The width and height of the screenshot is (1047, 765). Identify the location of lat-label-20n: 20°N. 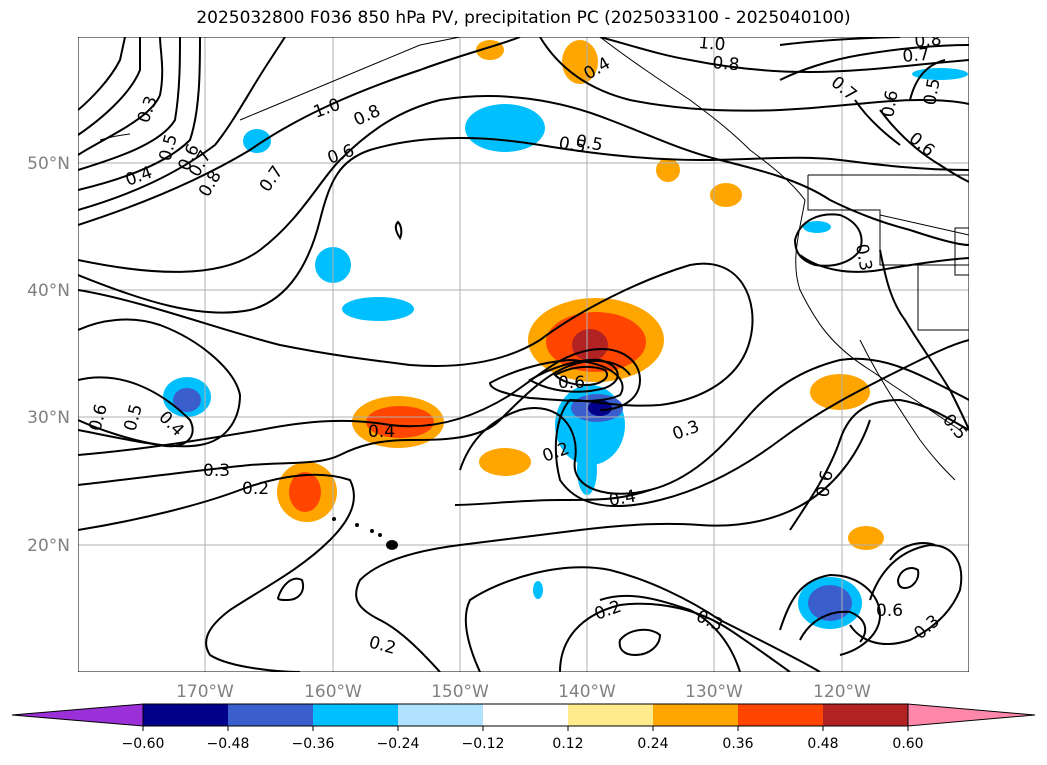
(48, 546).